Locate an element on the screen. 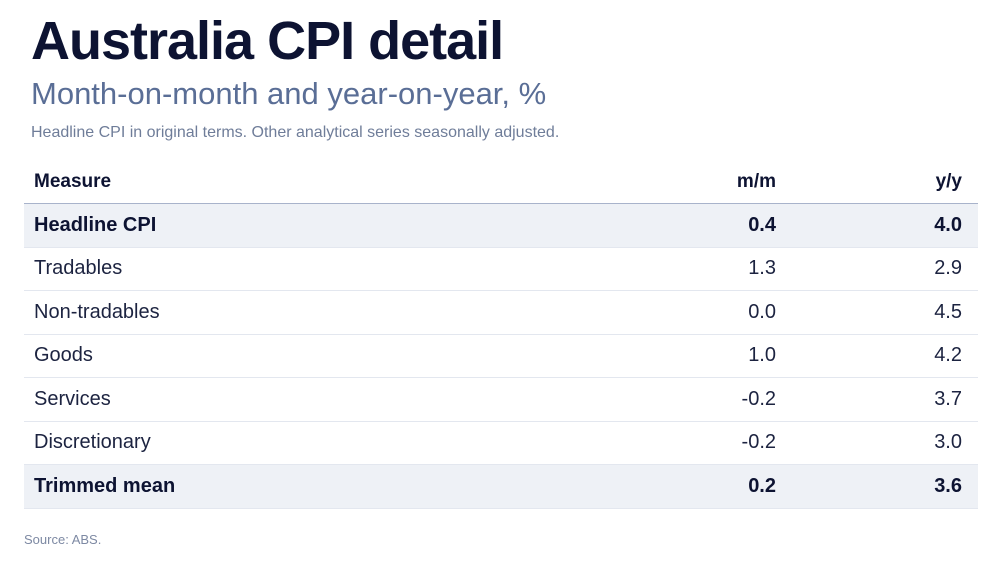 The height and width of the screenshot is (563, 1000). table-row: Tradables 1.3 2.9 is located at coordinates (501, 269).